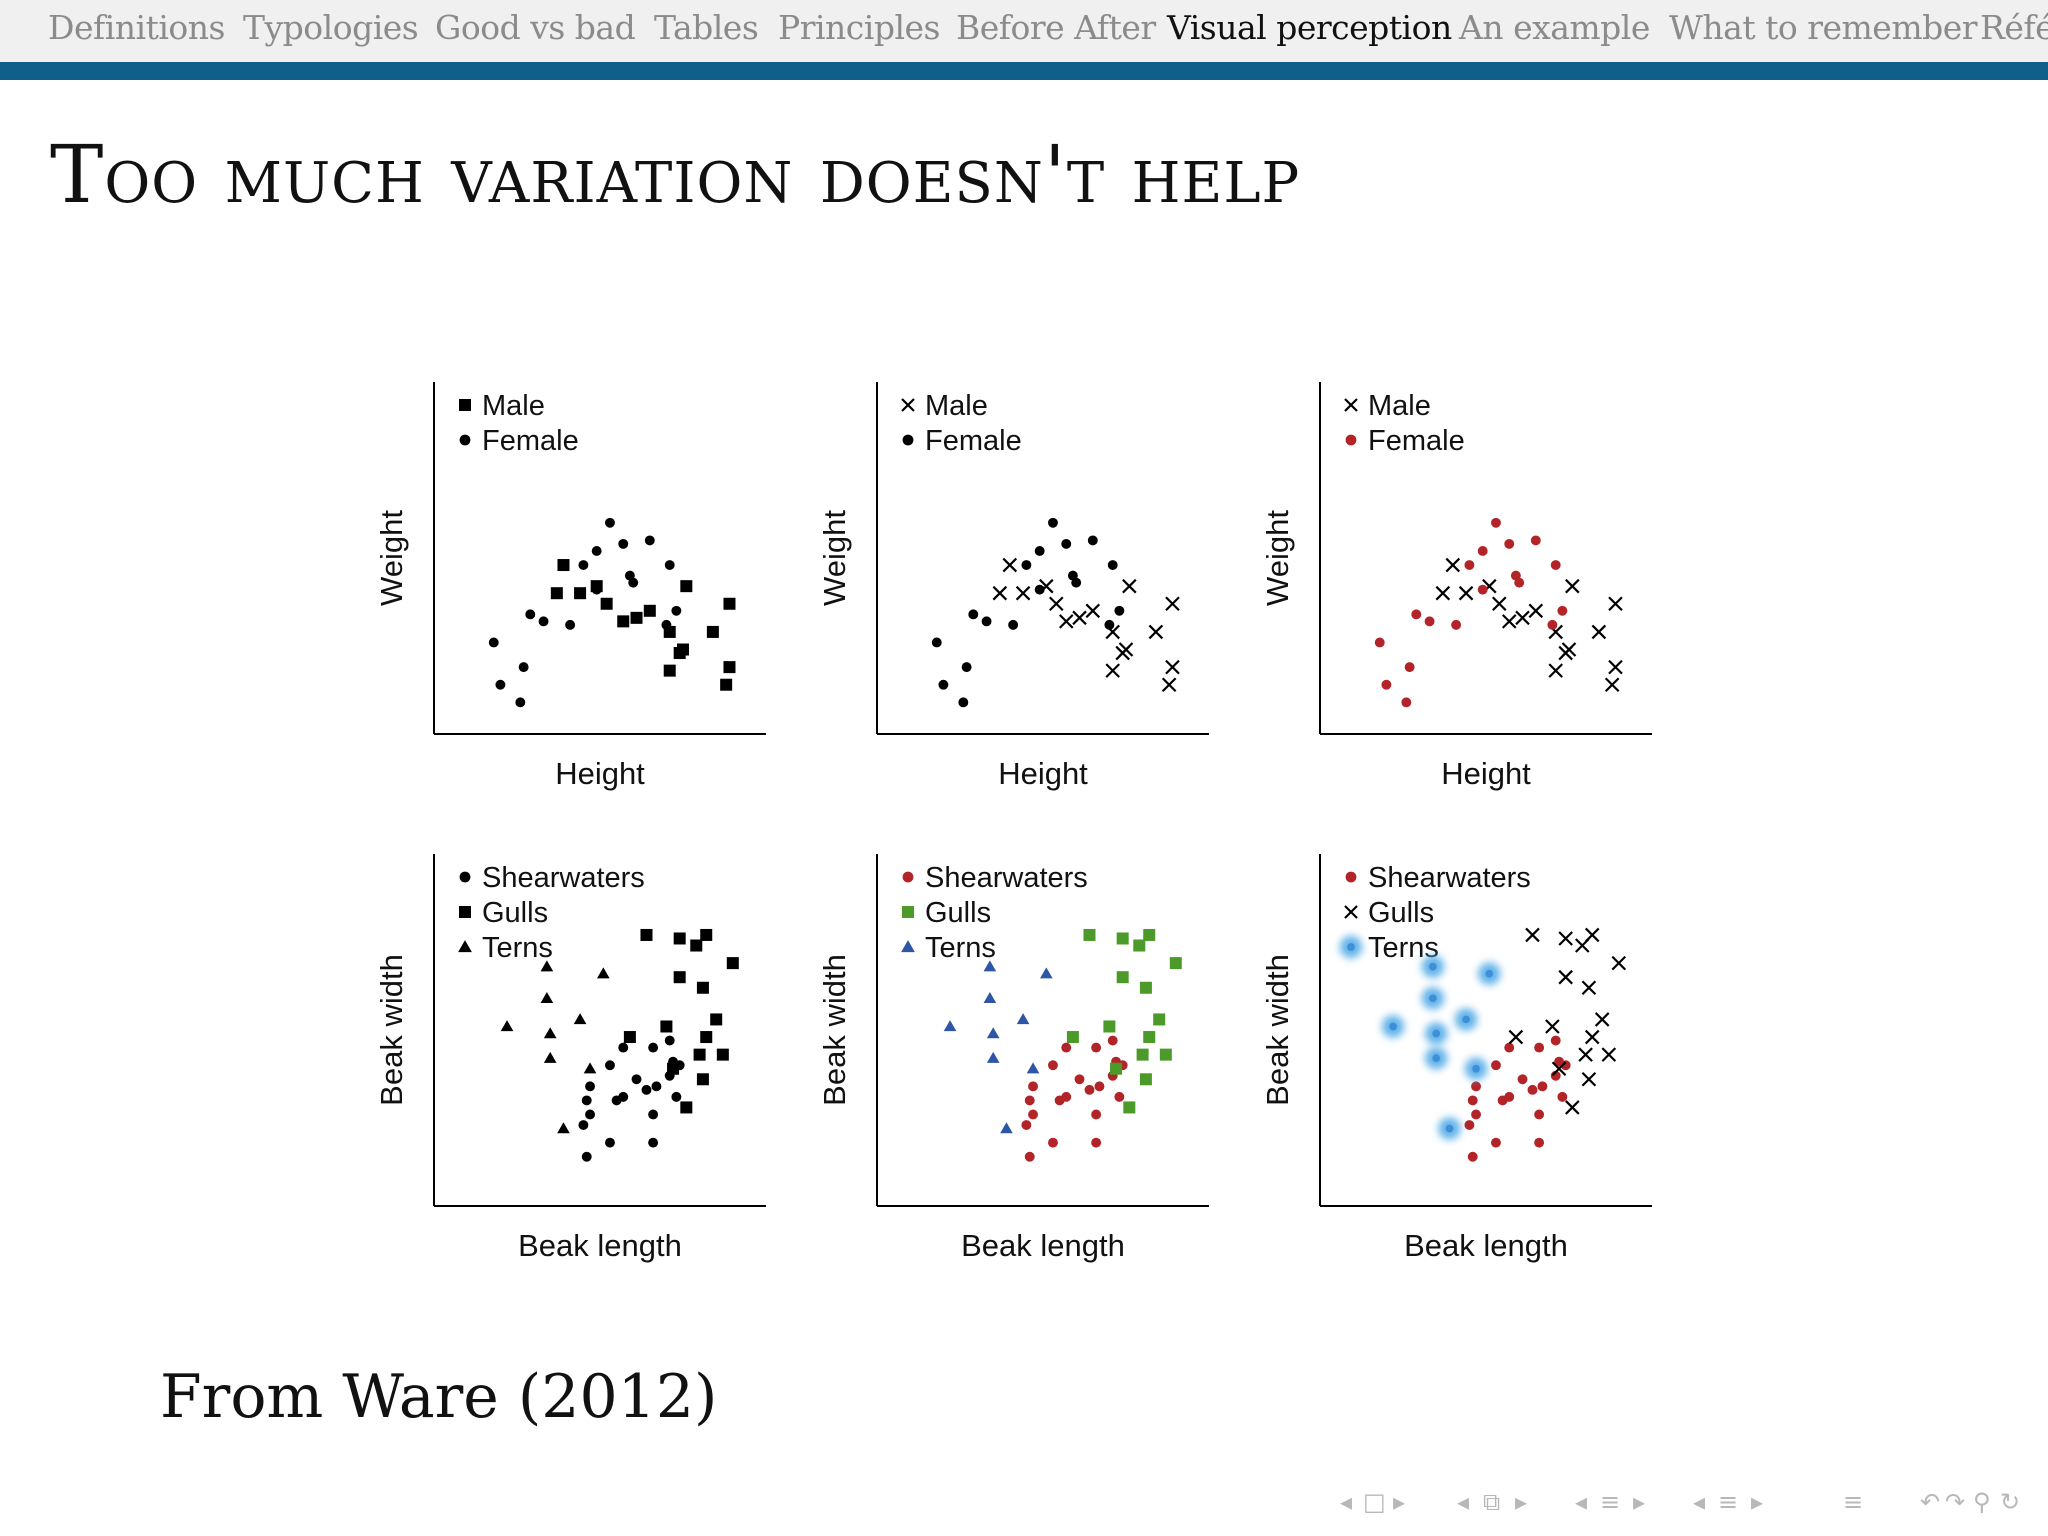 The image size is (2048, 1536). What do you see at coordinates (517, 948) in the screenshot?
I see `legend-label: Terns` at bounding box center [517, 948].